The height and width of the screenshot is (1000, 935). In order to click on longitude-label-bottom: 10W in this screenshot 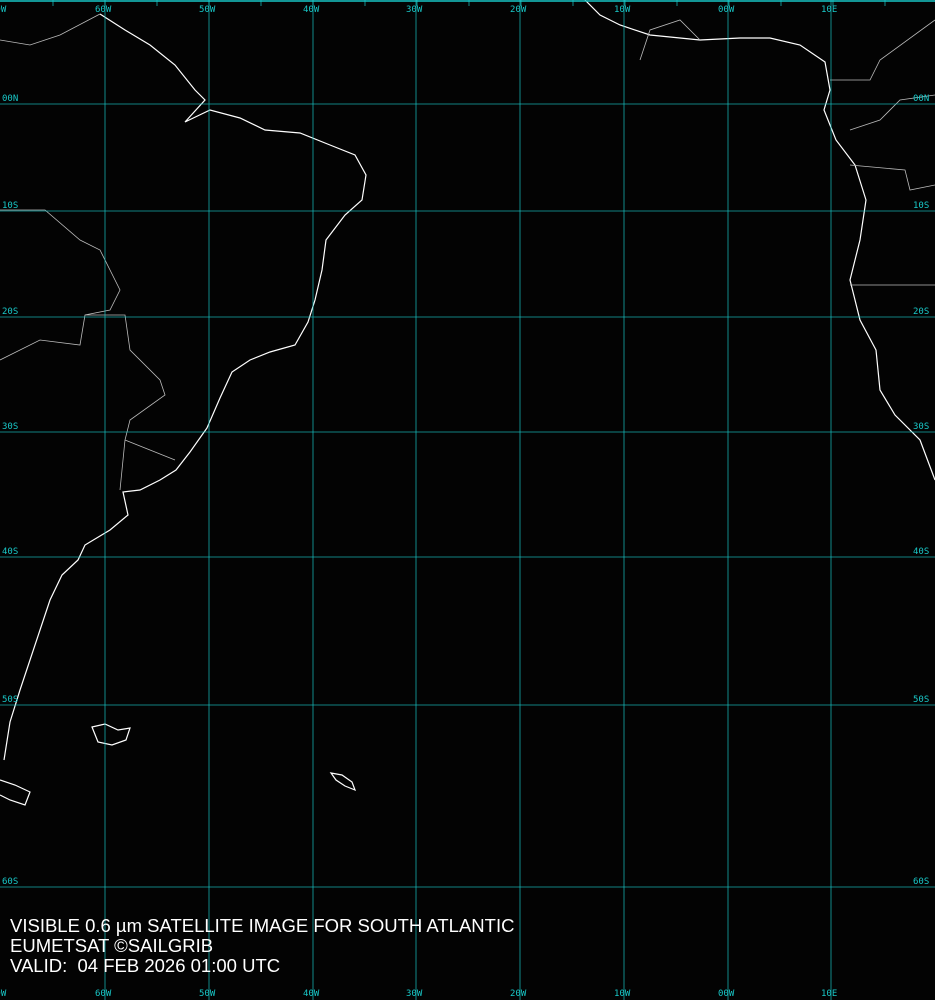, I will do `click(622, 994)`.